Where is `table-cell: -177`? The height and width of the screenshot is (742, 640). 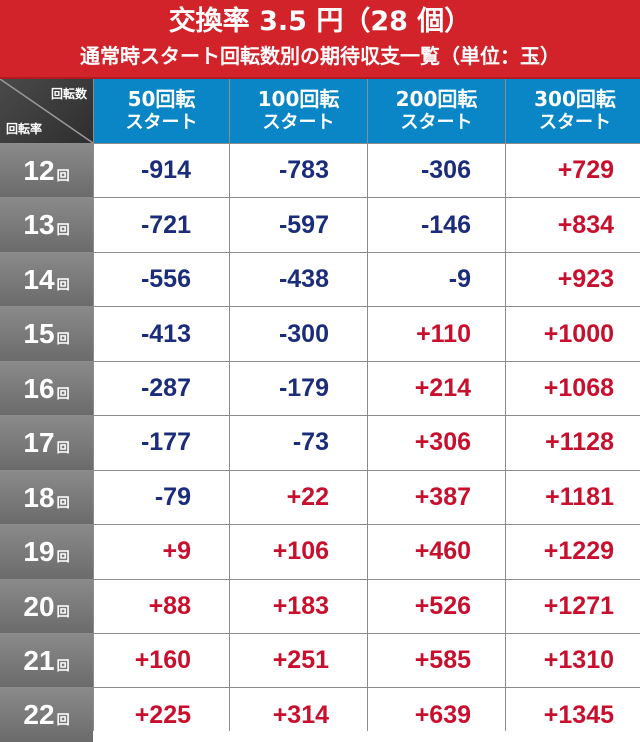
table-cell: -177 is located at coordinates (161, 443).